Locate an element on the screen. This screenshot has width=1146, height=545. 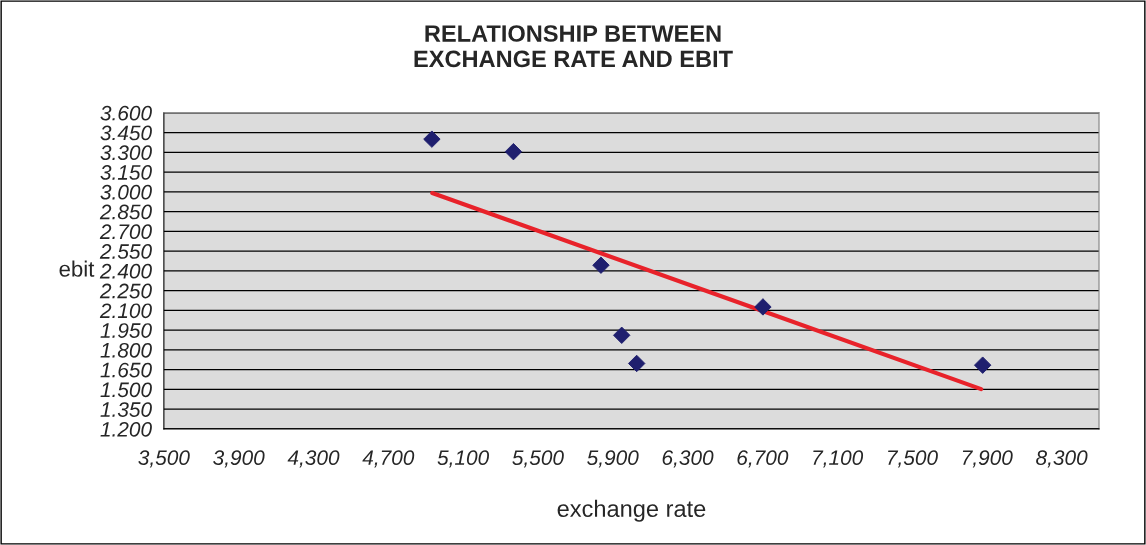
y-tick-label: 3.000 is located at coordinates (126, 192).